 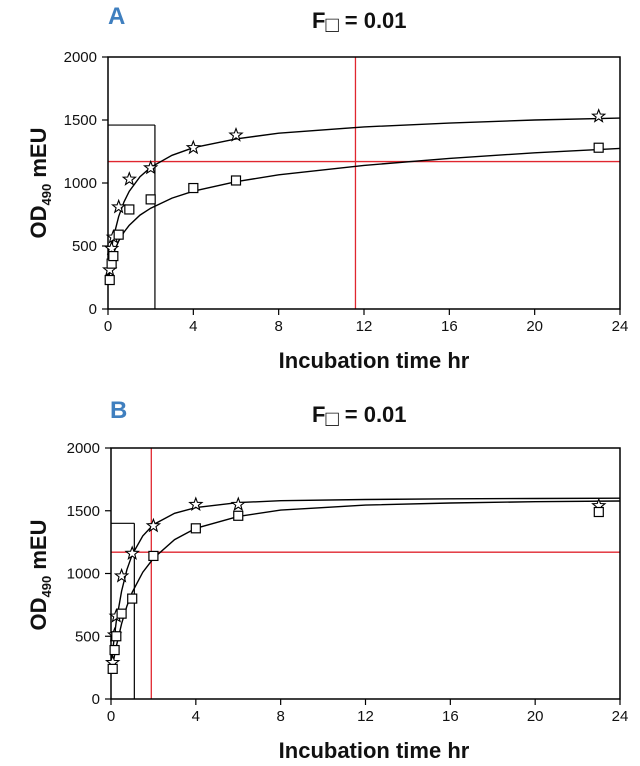 What do you see at coordinates (116, 16) in the screenshot?
I see `panel-label: A` at bounding box center [116, 16].